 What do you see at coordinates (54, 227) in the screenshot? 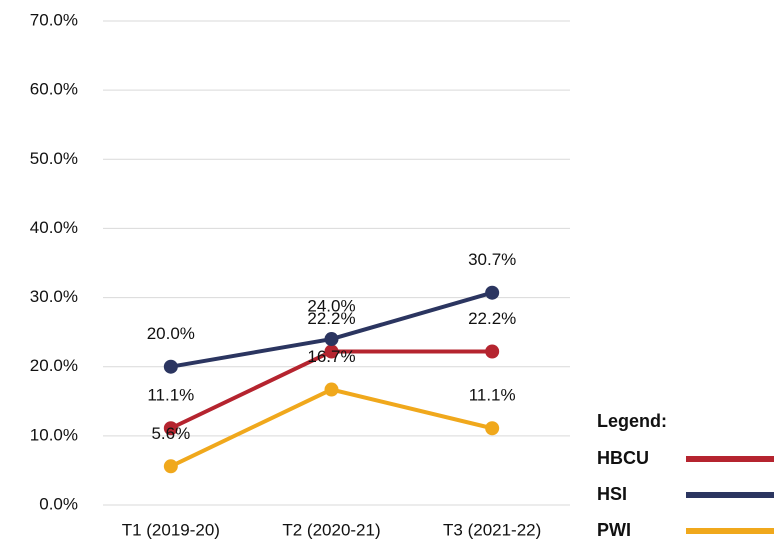
I see `y-tick-label: 40.0%` at bounding box center [54, 227].